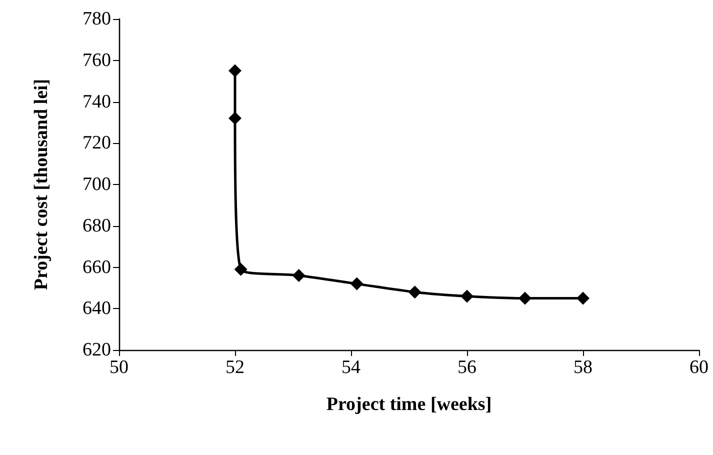 Image resolution: width=713 pixels, height=455 pixels. Describe the element at coordinates (409, 404) in the screenshot. I see `x-axis-title: Project time [weeks]` at that location.